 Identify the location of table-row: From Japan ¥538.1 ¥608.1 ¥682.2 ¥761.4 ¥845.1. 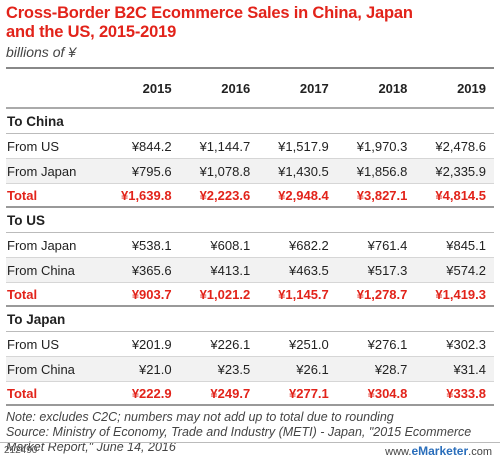
(250, 245).